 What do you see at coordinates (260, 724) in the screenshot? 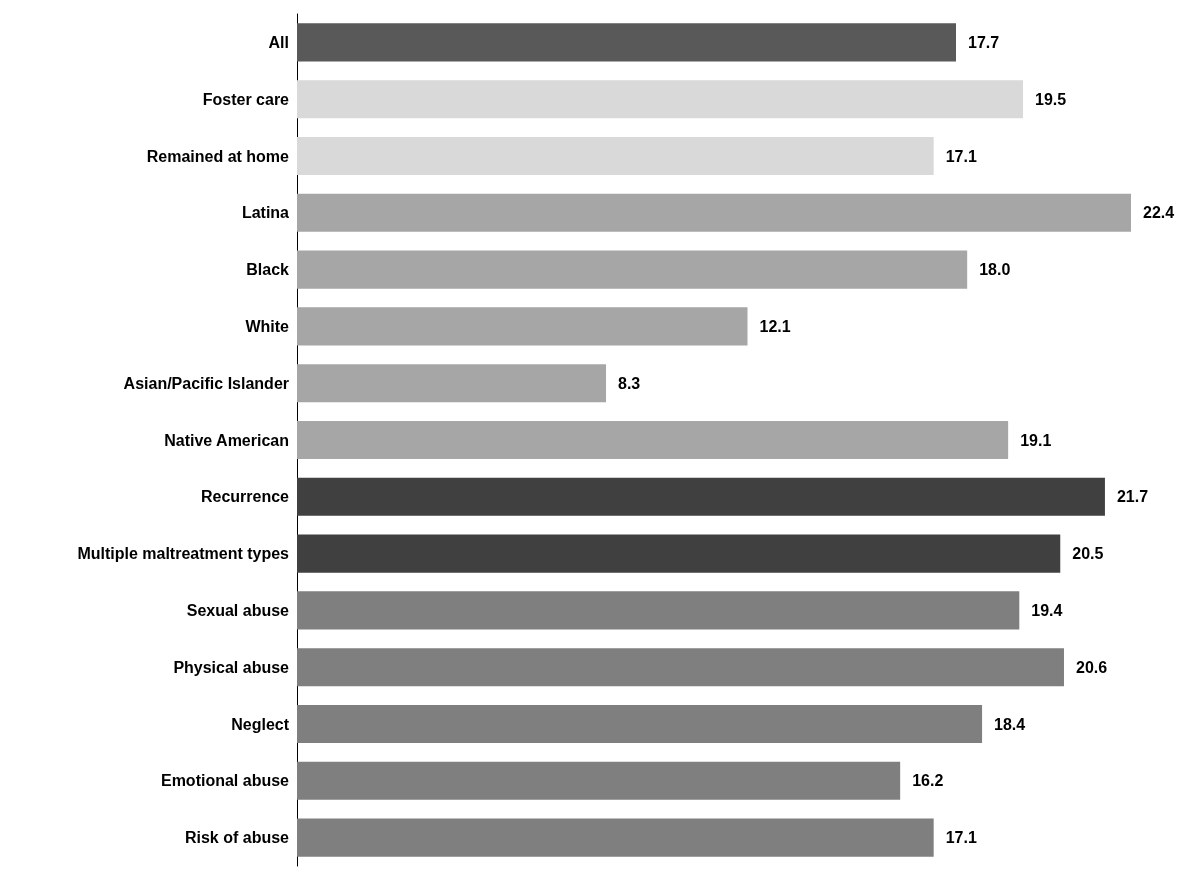
I see `y-tick-label: Neglect` at bounding box center [260, 724].